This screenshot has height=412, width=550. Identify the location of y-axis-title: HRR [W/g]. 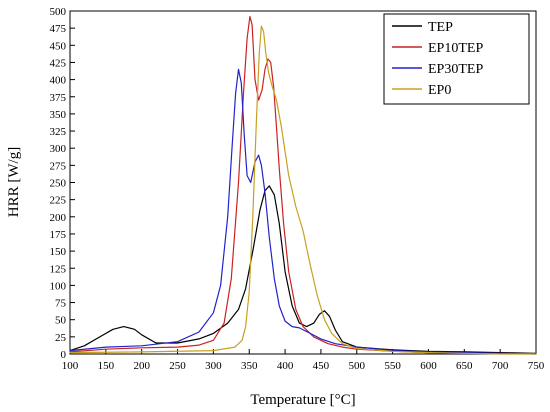
(14, 182).